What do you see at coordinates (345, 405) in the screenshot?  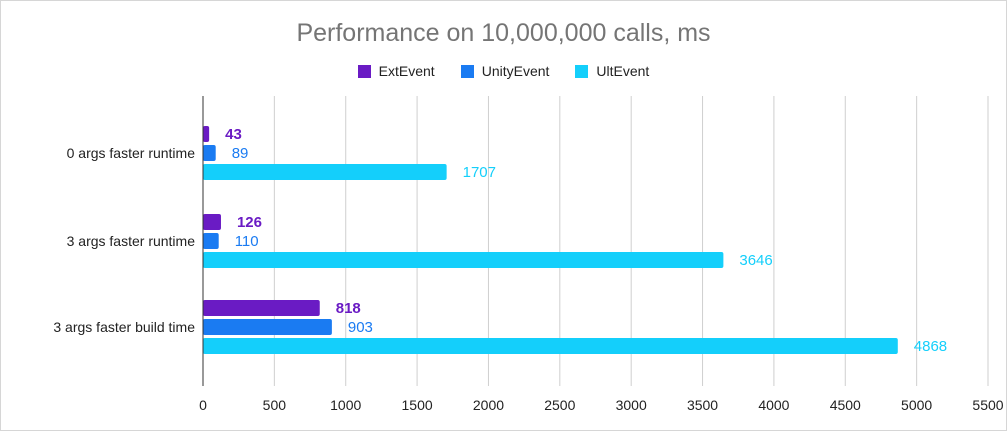 I see `x-tick-label: 1000` at bounding box center [345, 405].